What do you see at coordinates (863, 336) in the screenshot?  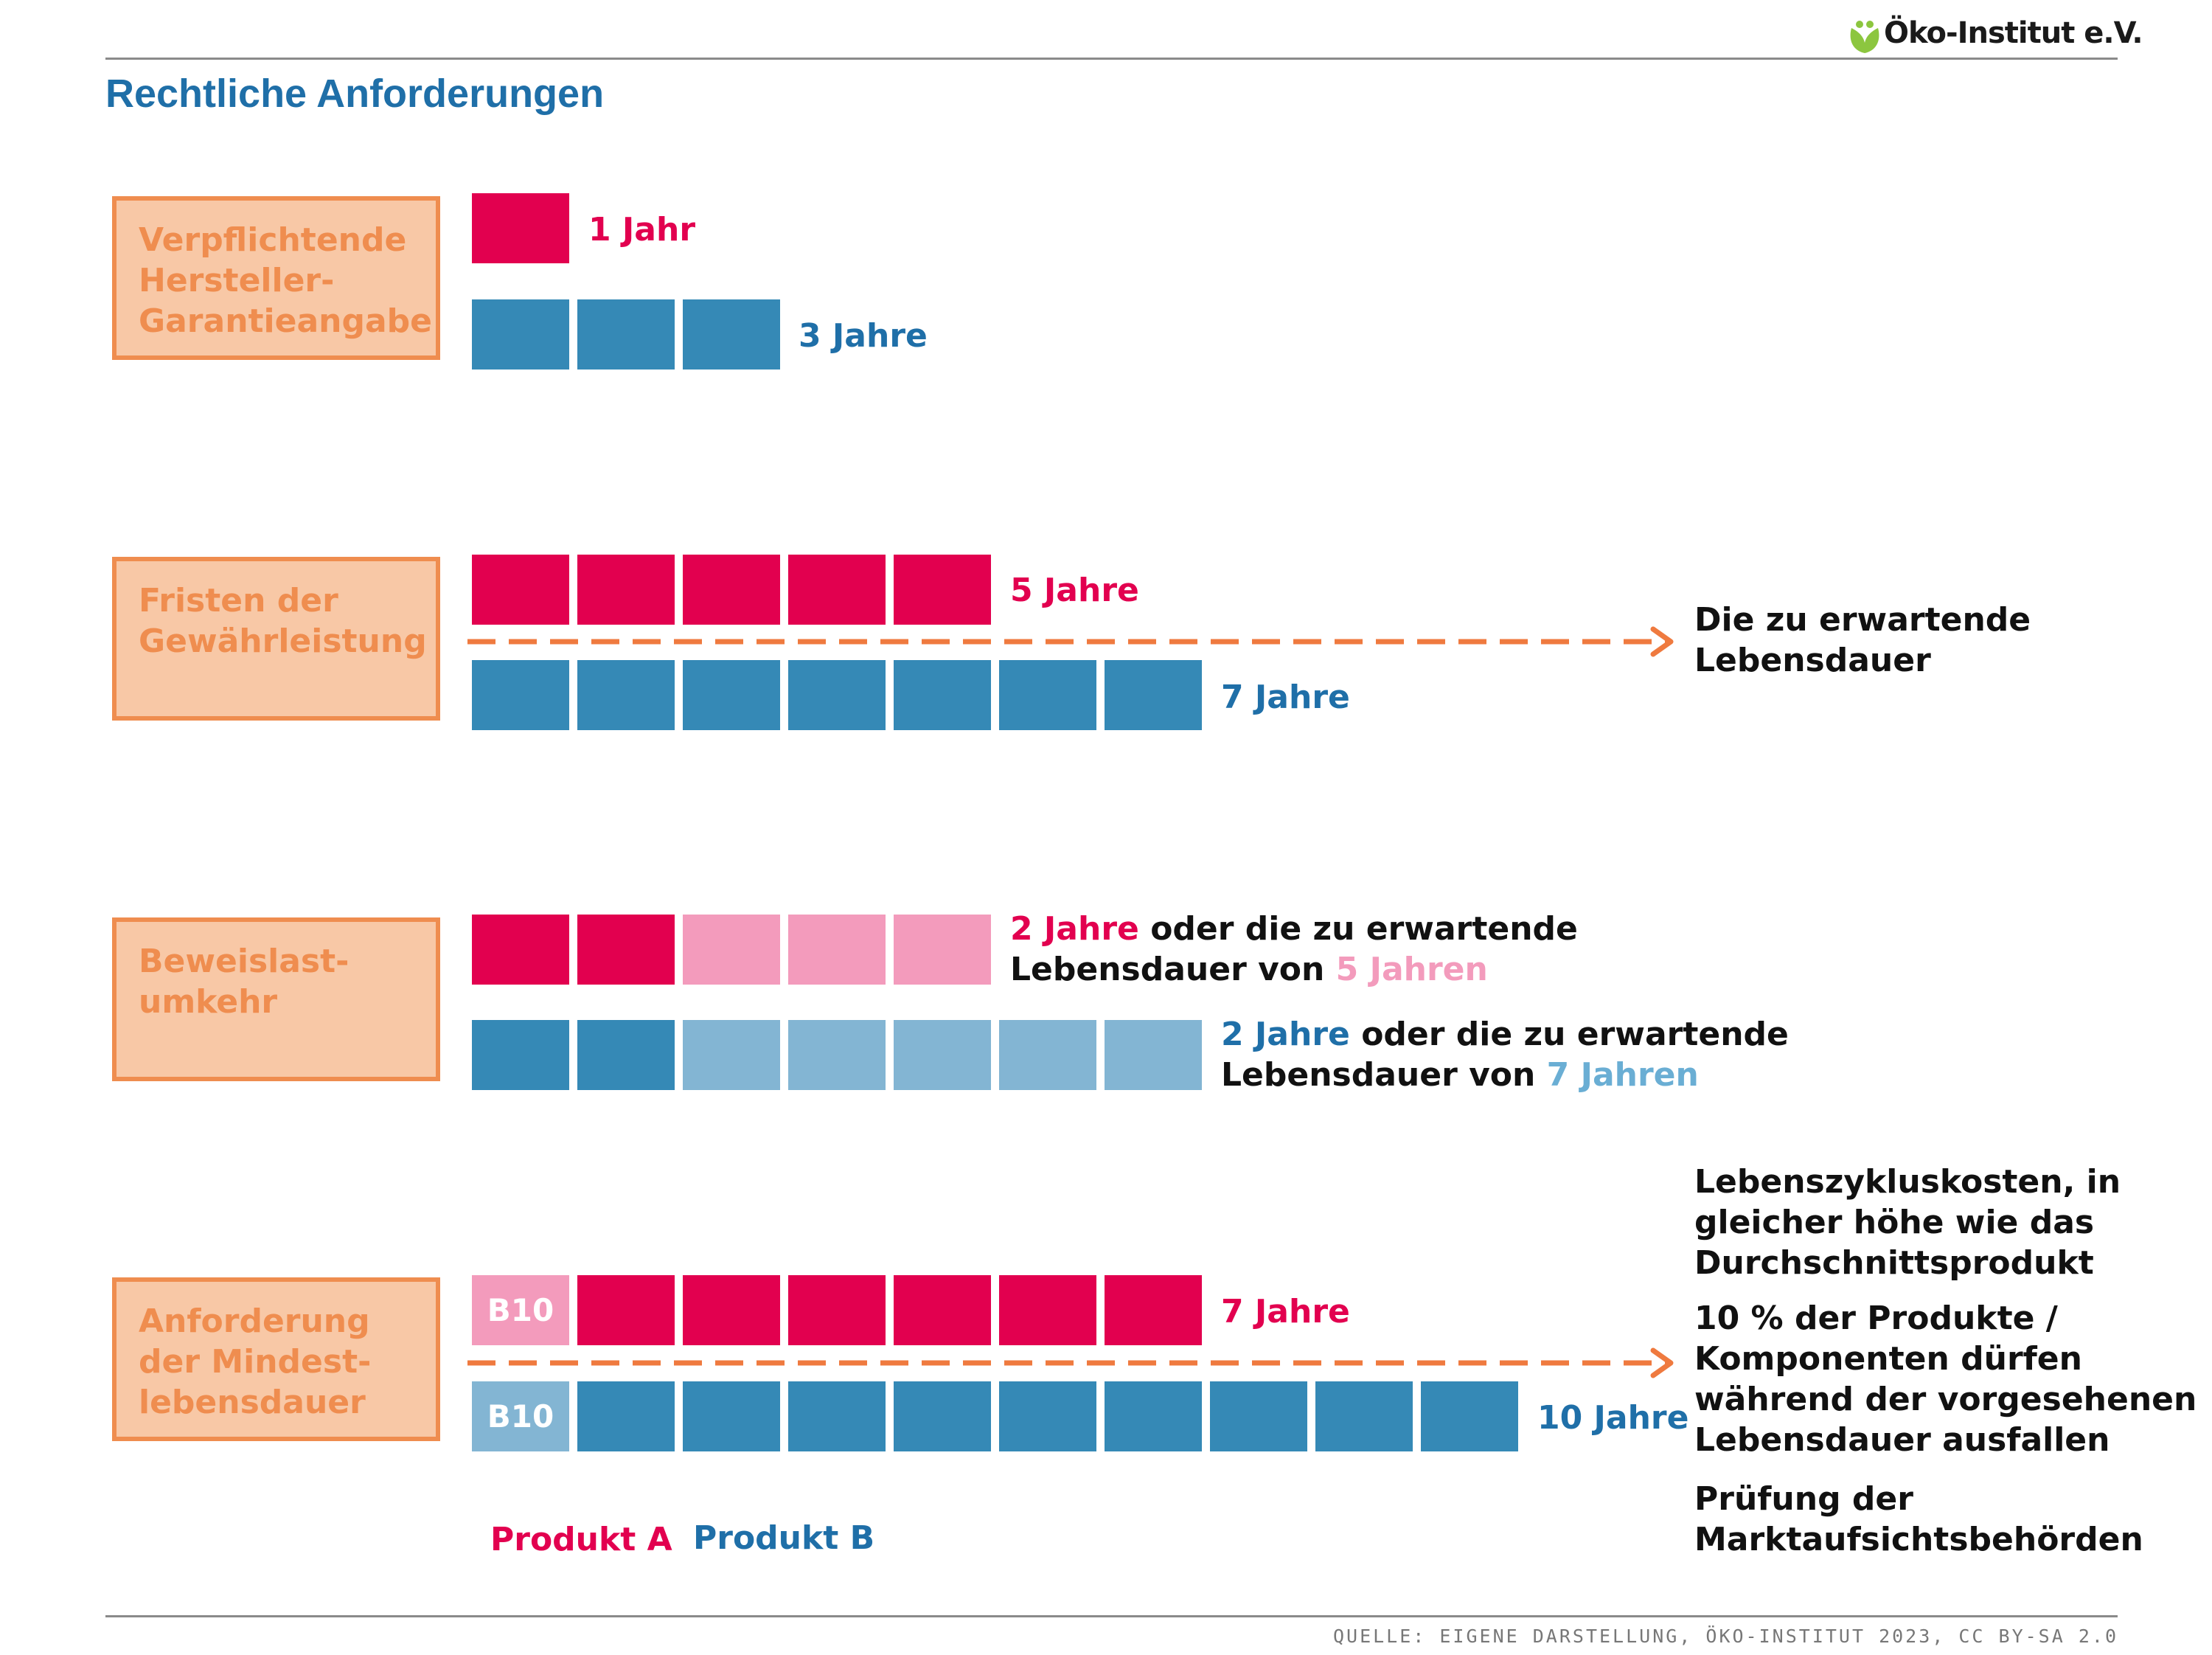 I see `duration-label-b: 3 Jahre` at bounding box center [863, 336].